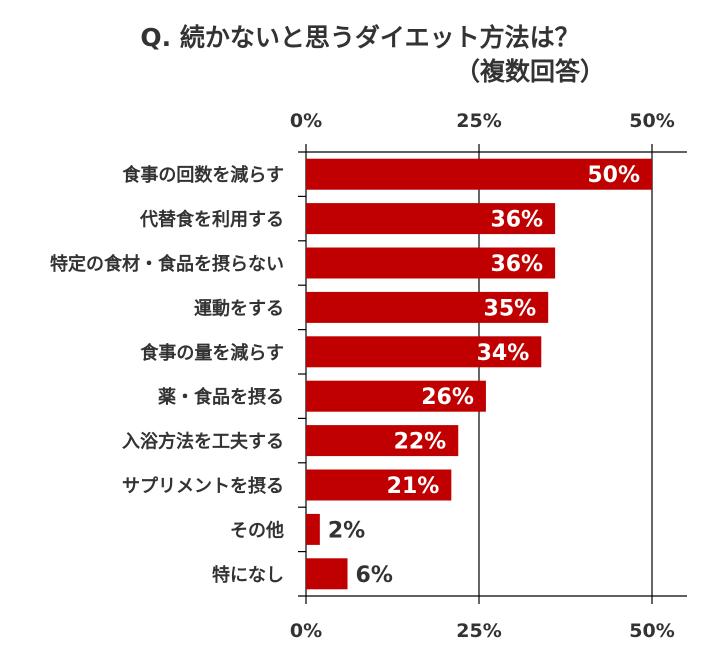  I want to click on x-tick-label-top: 25%, so click(478, 121).